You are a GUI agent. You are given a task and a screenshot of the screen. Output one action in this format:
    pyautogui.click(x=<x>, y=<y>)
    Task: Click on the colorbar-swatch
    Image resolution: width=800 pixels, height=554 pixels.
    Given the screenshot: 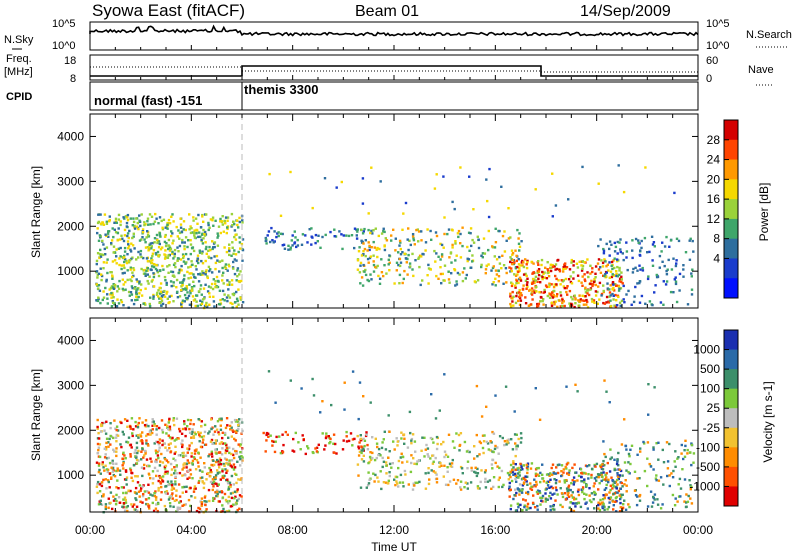 What is the action you would take?
    pyautogui.click(x=731, y=229)
    